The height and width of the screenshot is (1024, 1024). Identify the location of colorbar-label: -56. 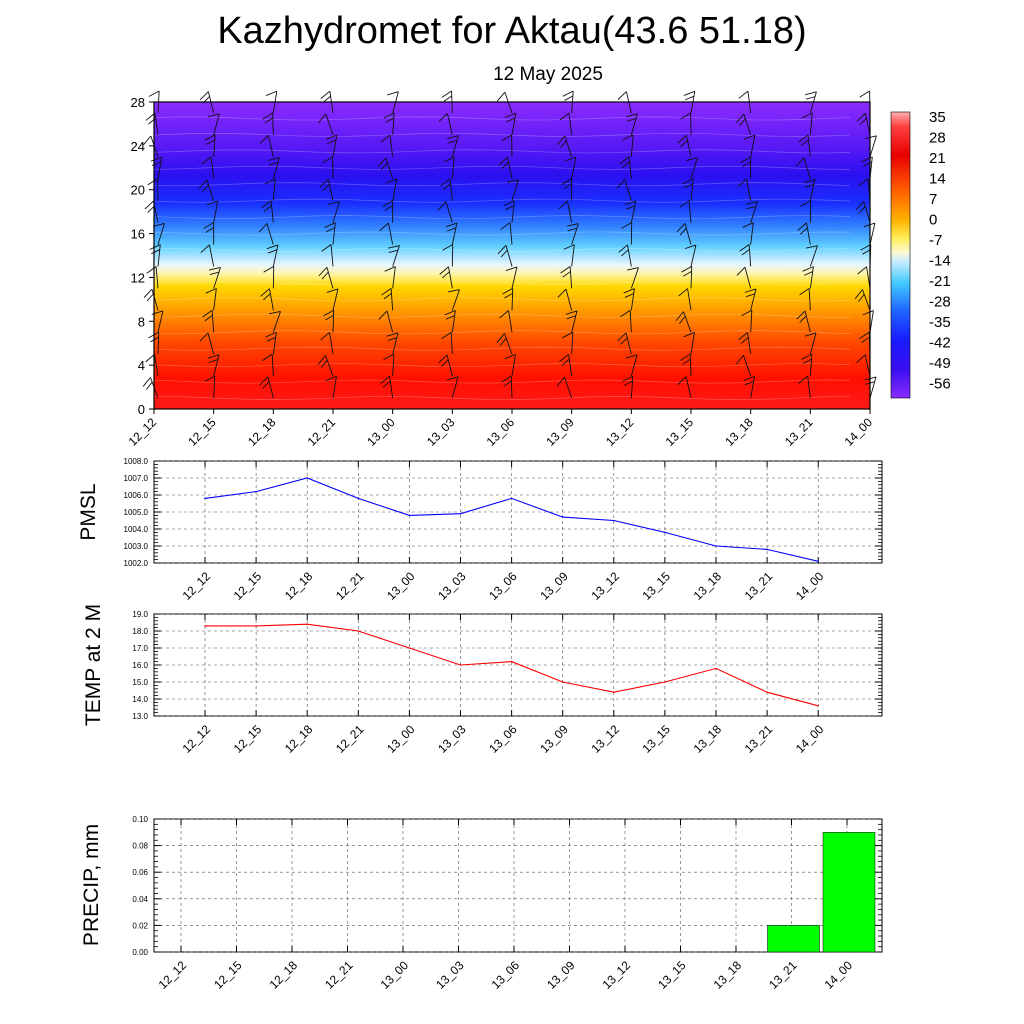
(940, 384).